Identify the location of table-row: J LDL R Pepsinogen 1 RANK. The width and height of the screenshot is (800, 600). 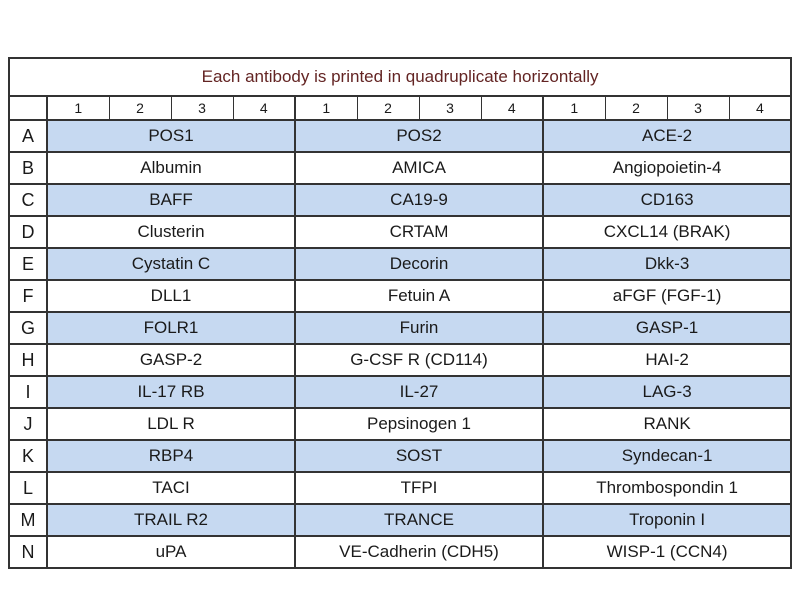
(400, 424).